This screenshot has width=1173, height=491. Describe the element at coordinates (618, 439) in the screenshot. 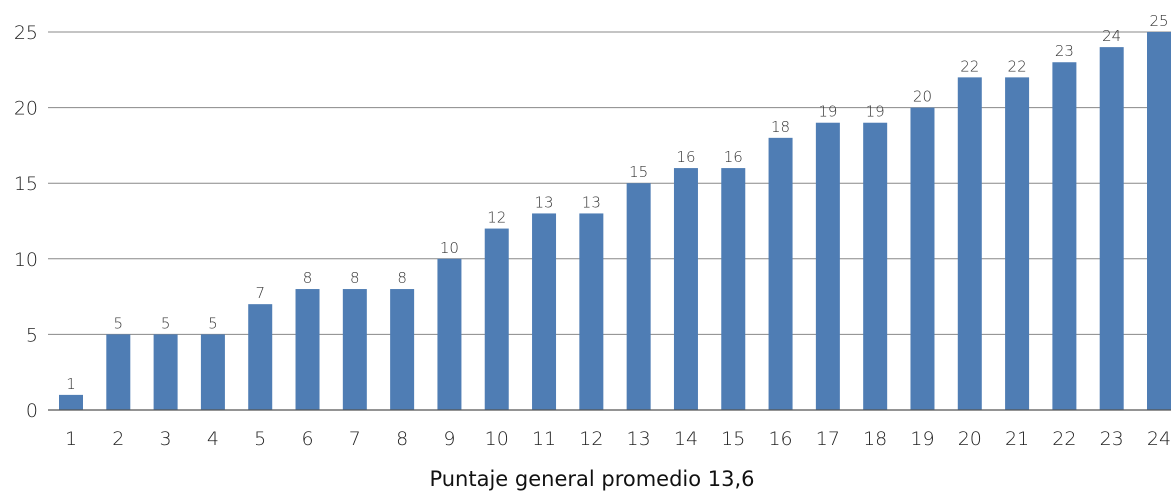

I see `x-axis-ticks: 1 2 3 4 5 6 7 8 9 10 11 12 13 14 15 16 17 18 19 20 21 22 23 24` at that location.